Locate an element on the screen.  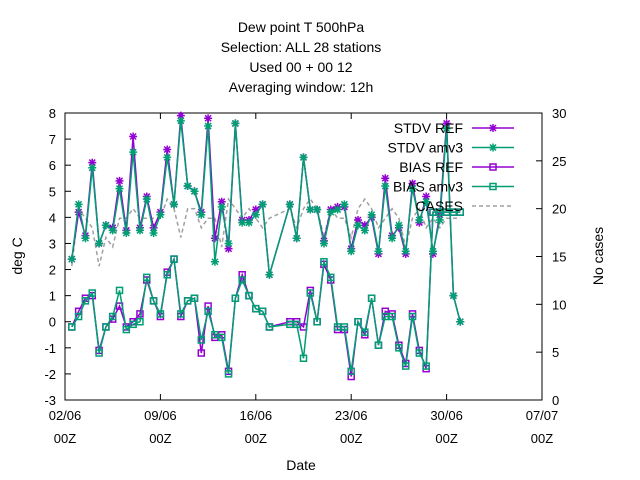
legend: STDV REF STDV amv3 BIAS REF BIAS amv3 CASES is located at coordinates (451, 167).